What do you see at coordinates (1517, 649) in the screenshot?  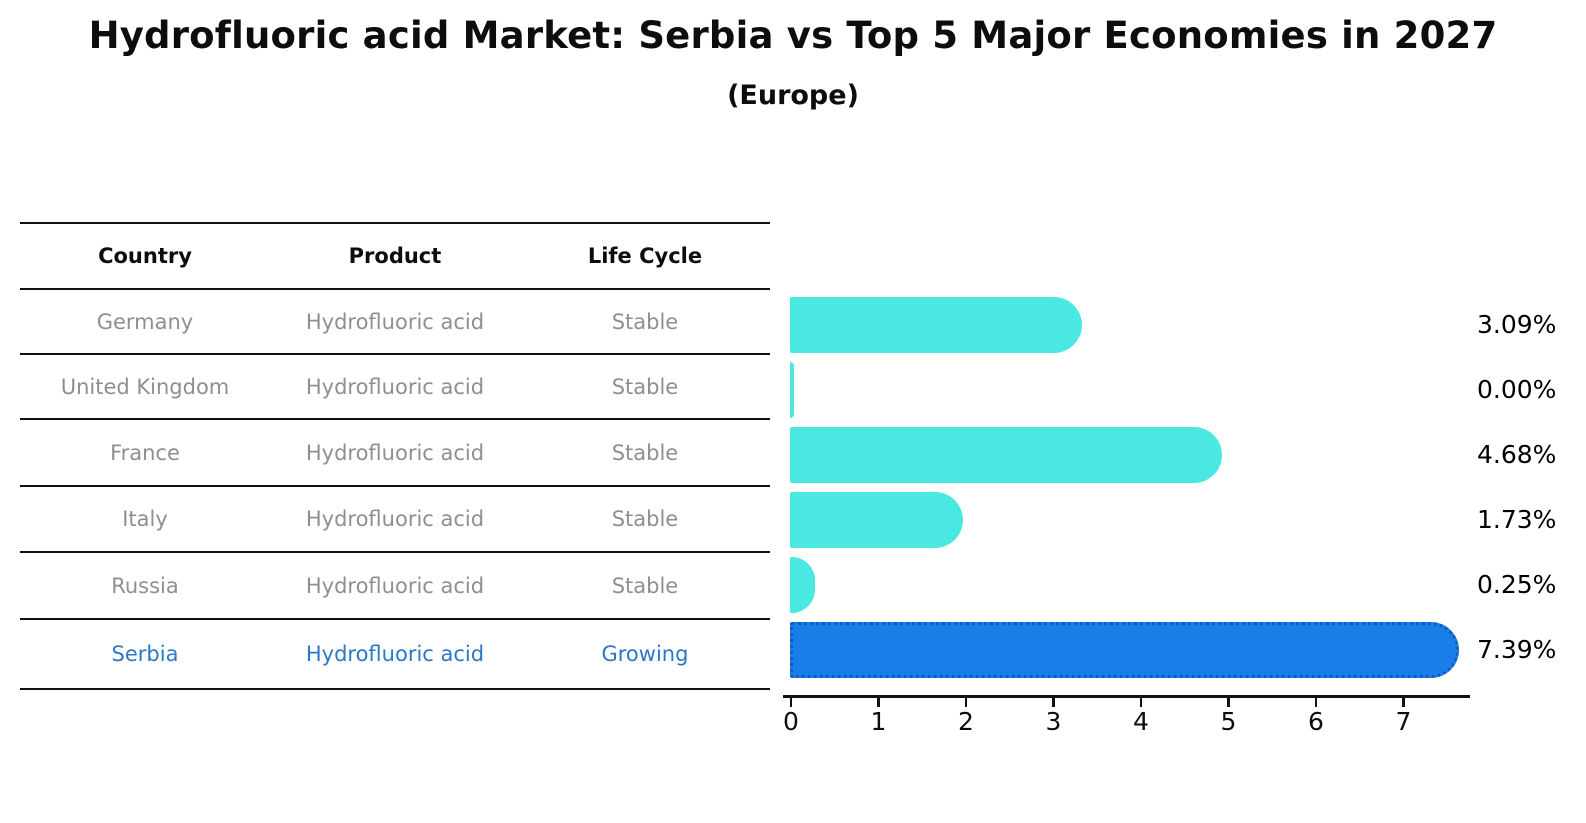 I see `value-label-serbia: 7.39%` at bounding box center [1517, 649].